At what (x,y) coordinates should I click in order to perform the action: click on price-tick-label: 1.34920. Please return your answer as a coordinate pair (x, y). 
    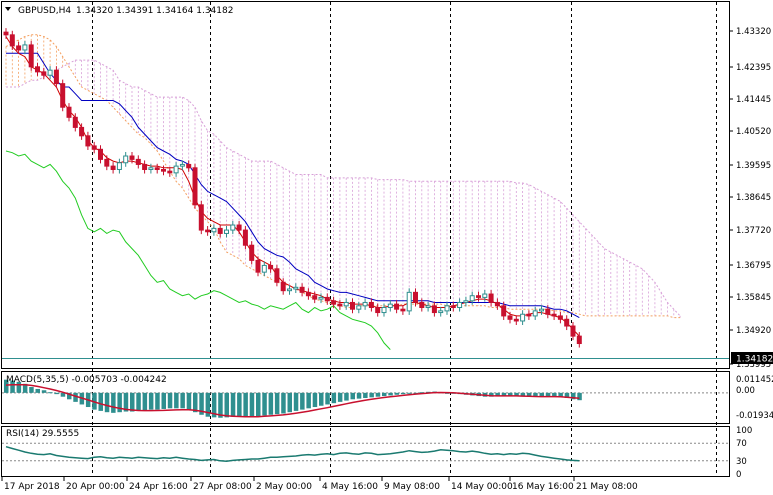
    Looking at the image, I should click on (753, 331).